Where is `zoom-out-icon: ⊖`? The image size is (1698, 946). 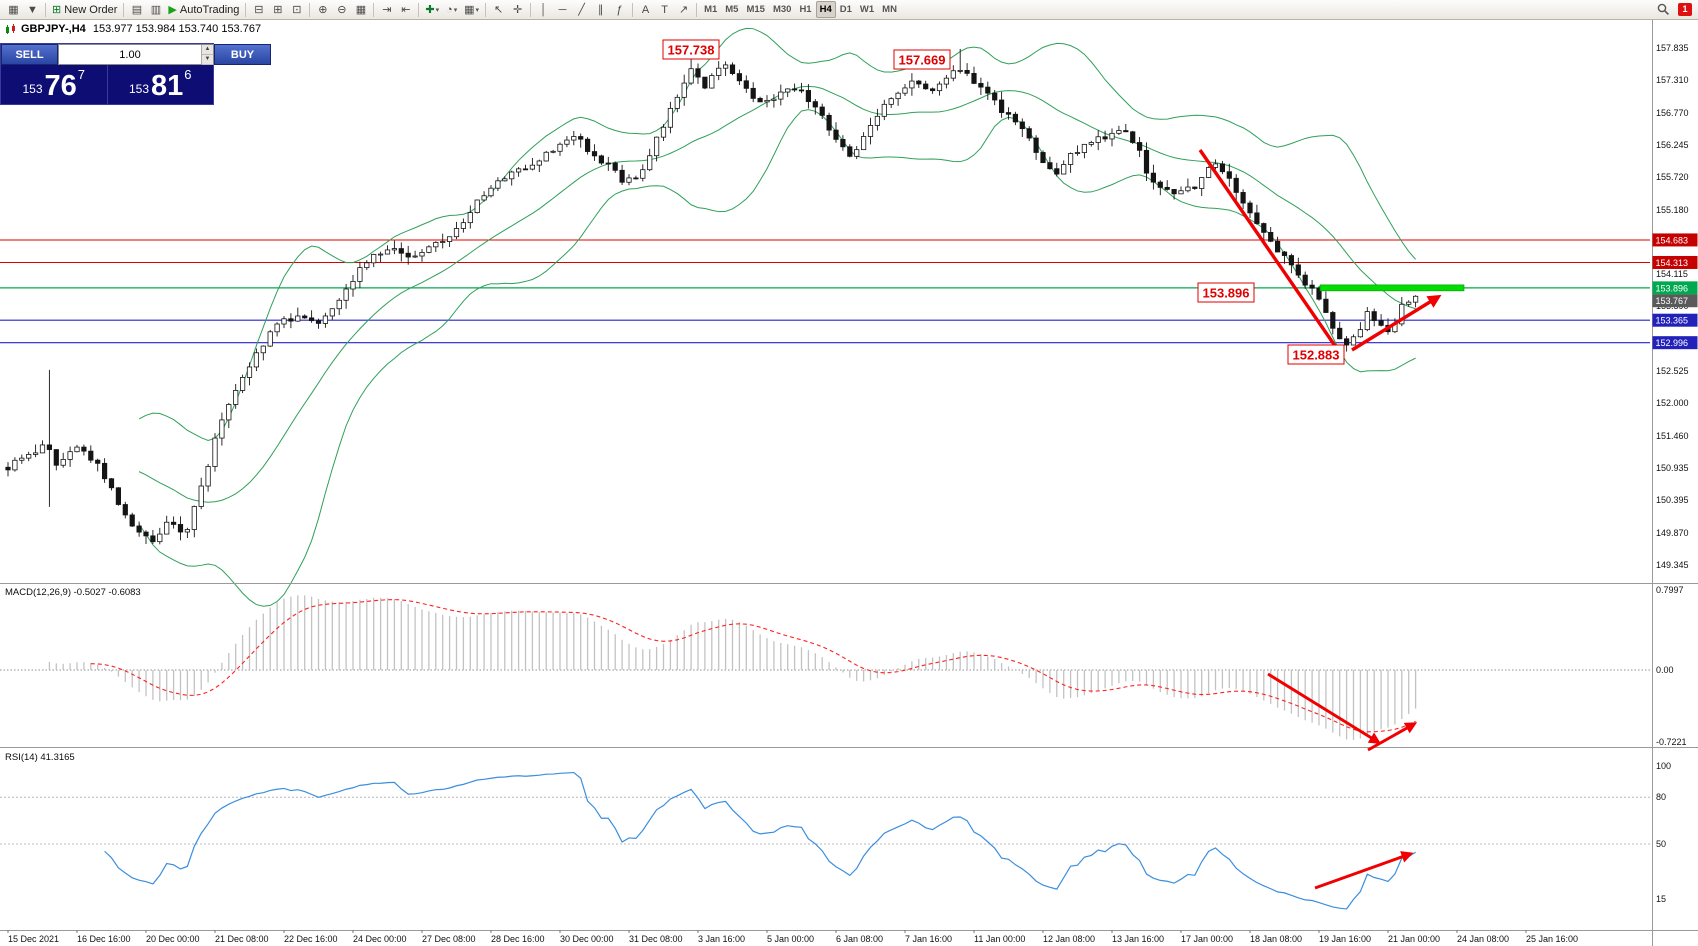
zoom-out-icon: ⊖ is located at coordinates (342, 10).